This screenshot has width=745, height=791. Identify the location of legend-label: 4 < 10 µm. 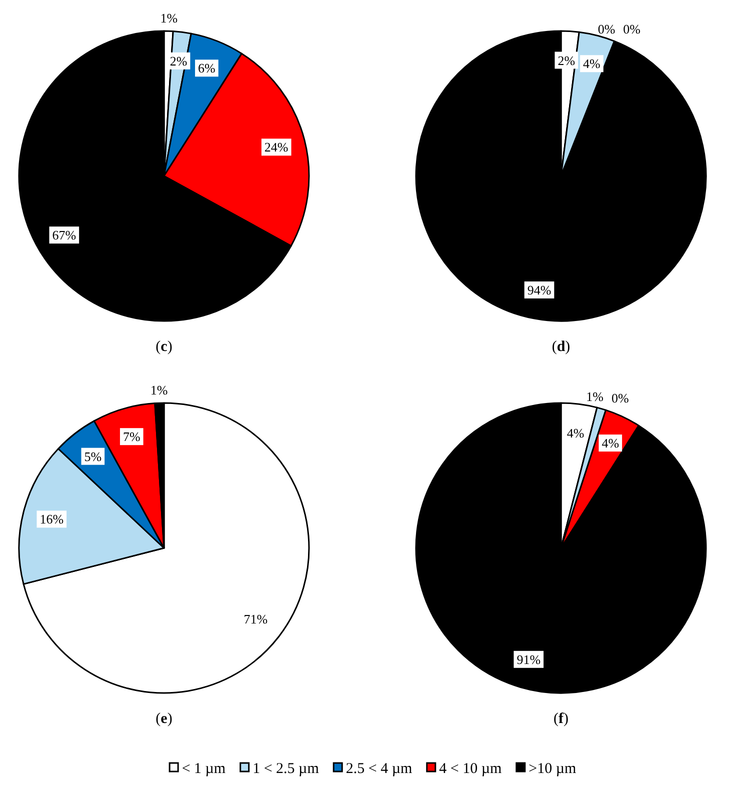
(470, 768).